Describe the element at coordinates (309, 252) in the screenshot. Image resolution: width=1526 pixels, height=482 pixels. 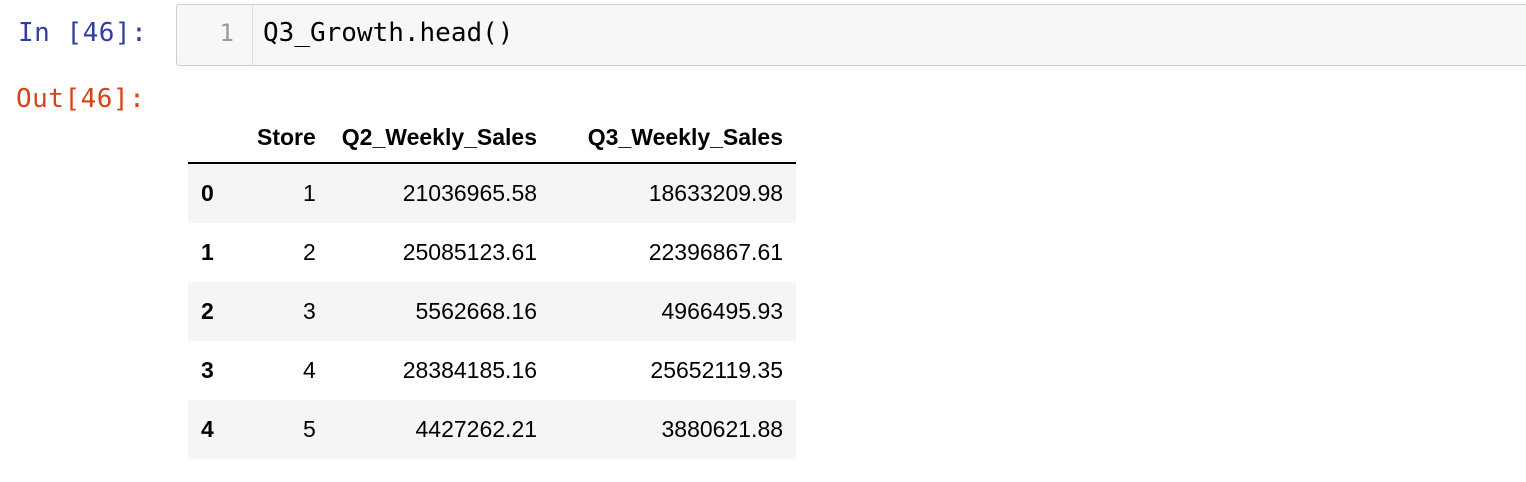
I see `cell-store: 2` at that location.